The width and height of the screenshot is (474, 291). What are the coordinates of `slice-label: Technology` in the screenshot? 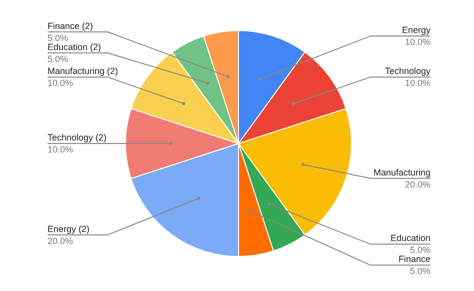 It's located at (407, 71).